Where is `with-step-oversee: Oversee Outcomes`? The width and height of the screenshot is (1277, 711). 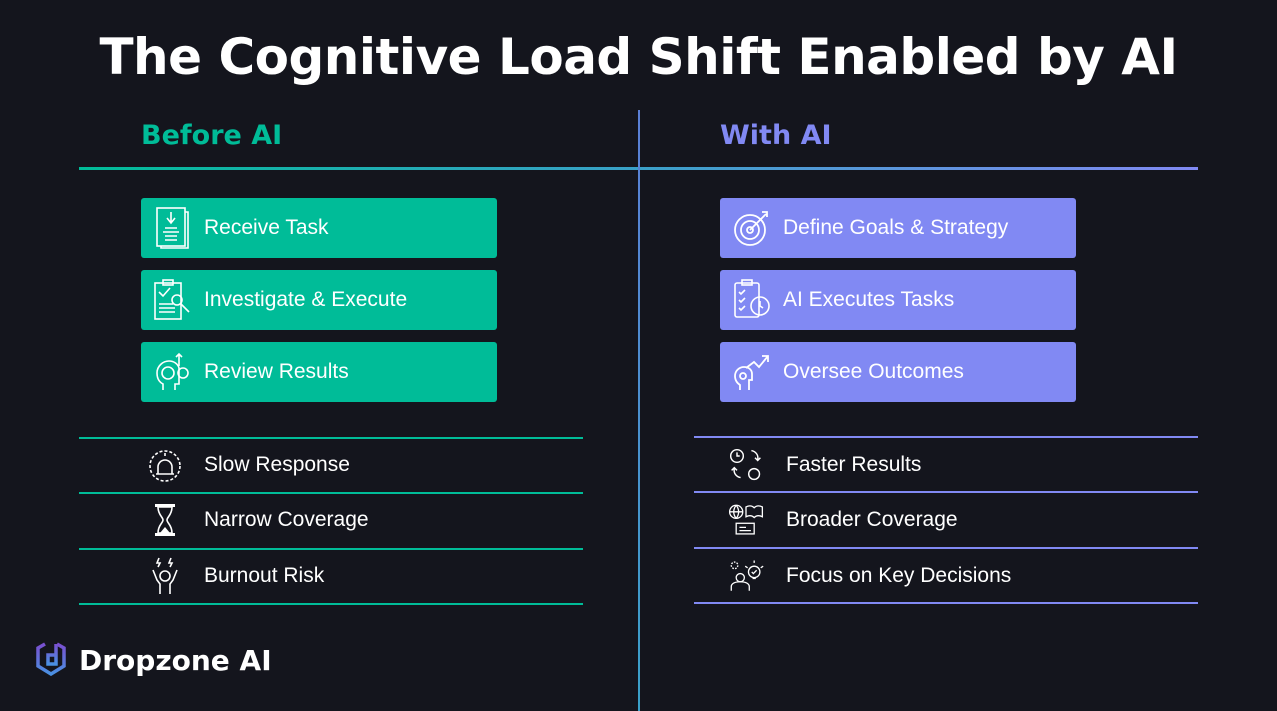
with-step-oversee: Oversee Outcomes is located at coordinates (898, 372).